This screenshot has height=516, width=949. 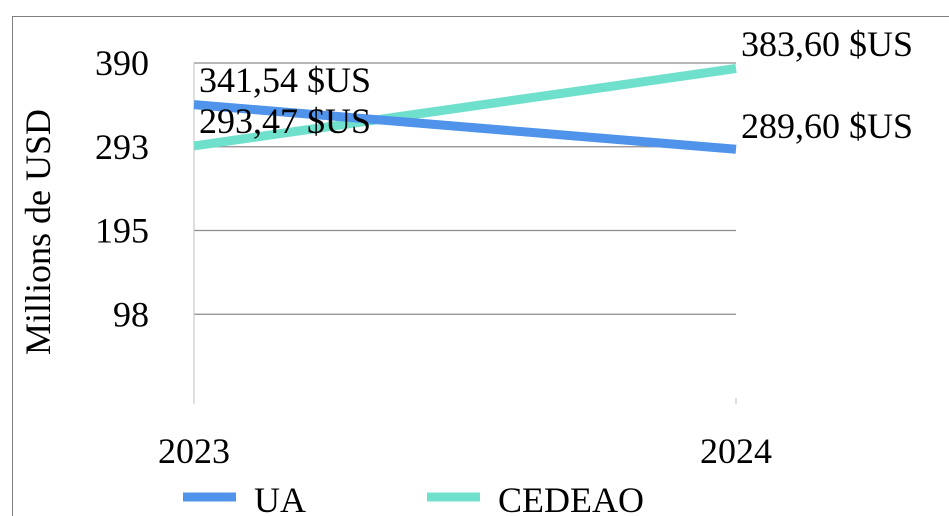 I want to click on legend: UA CEDEAO, so click(x=413, y=498).